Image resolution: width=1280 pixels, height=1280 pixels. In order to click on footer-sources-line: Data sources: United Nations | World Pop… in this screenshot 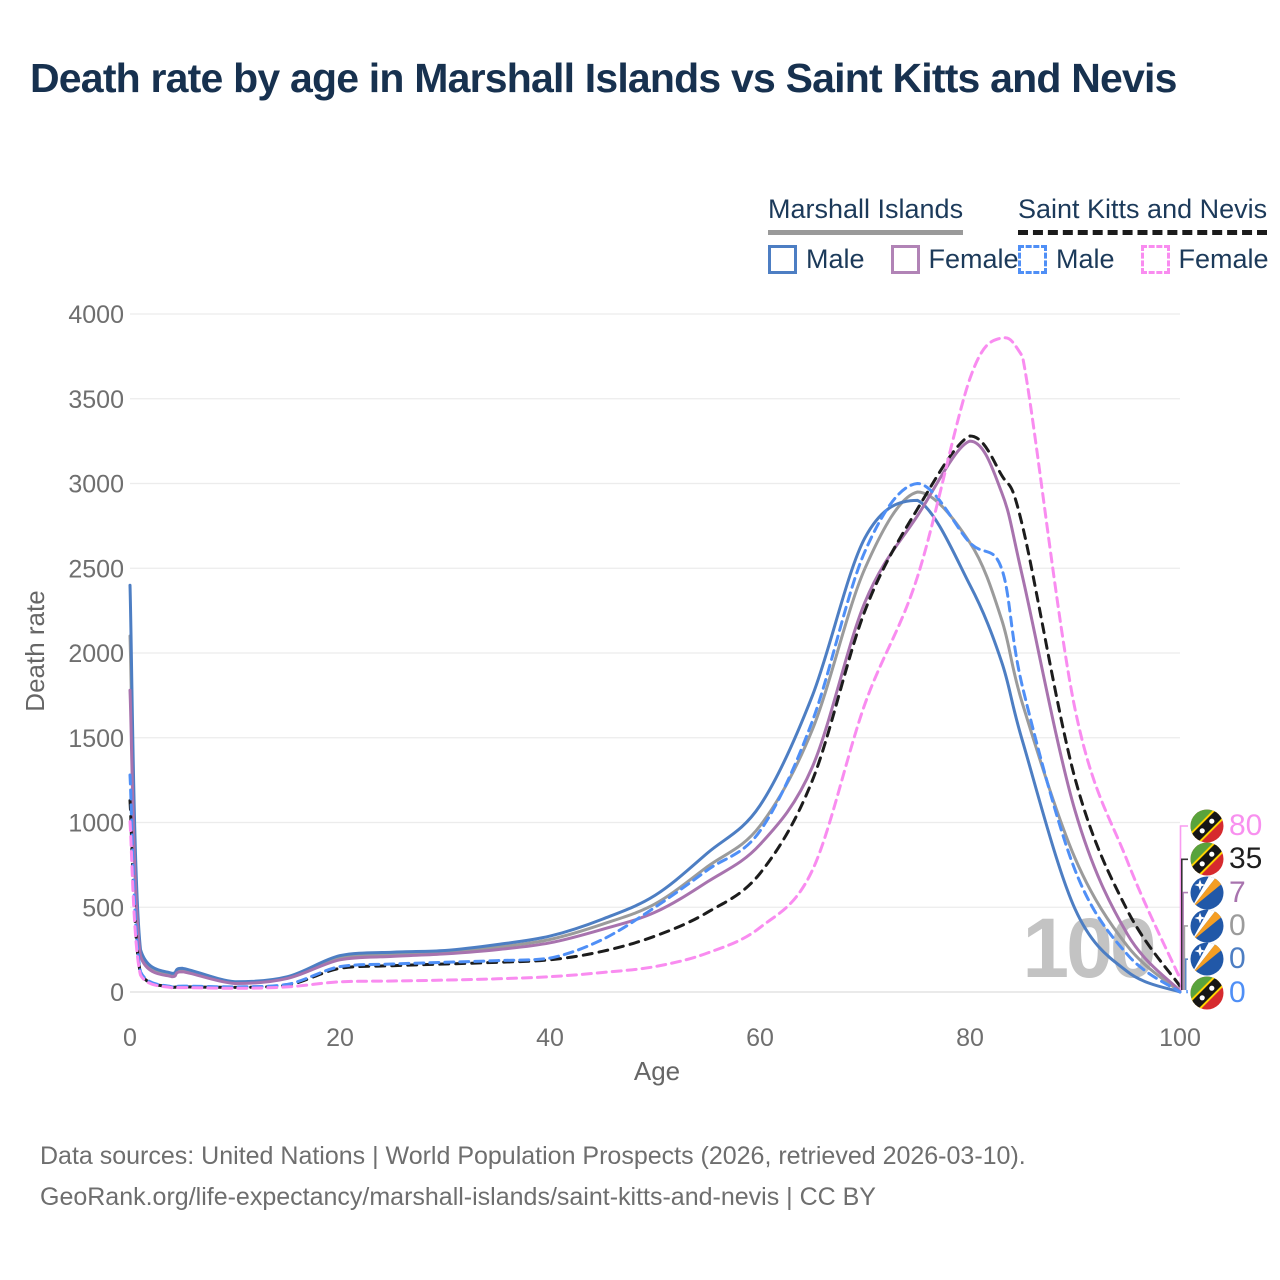, I will do `click(533, 1156)`.